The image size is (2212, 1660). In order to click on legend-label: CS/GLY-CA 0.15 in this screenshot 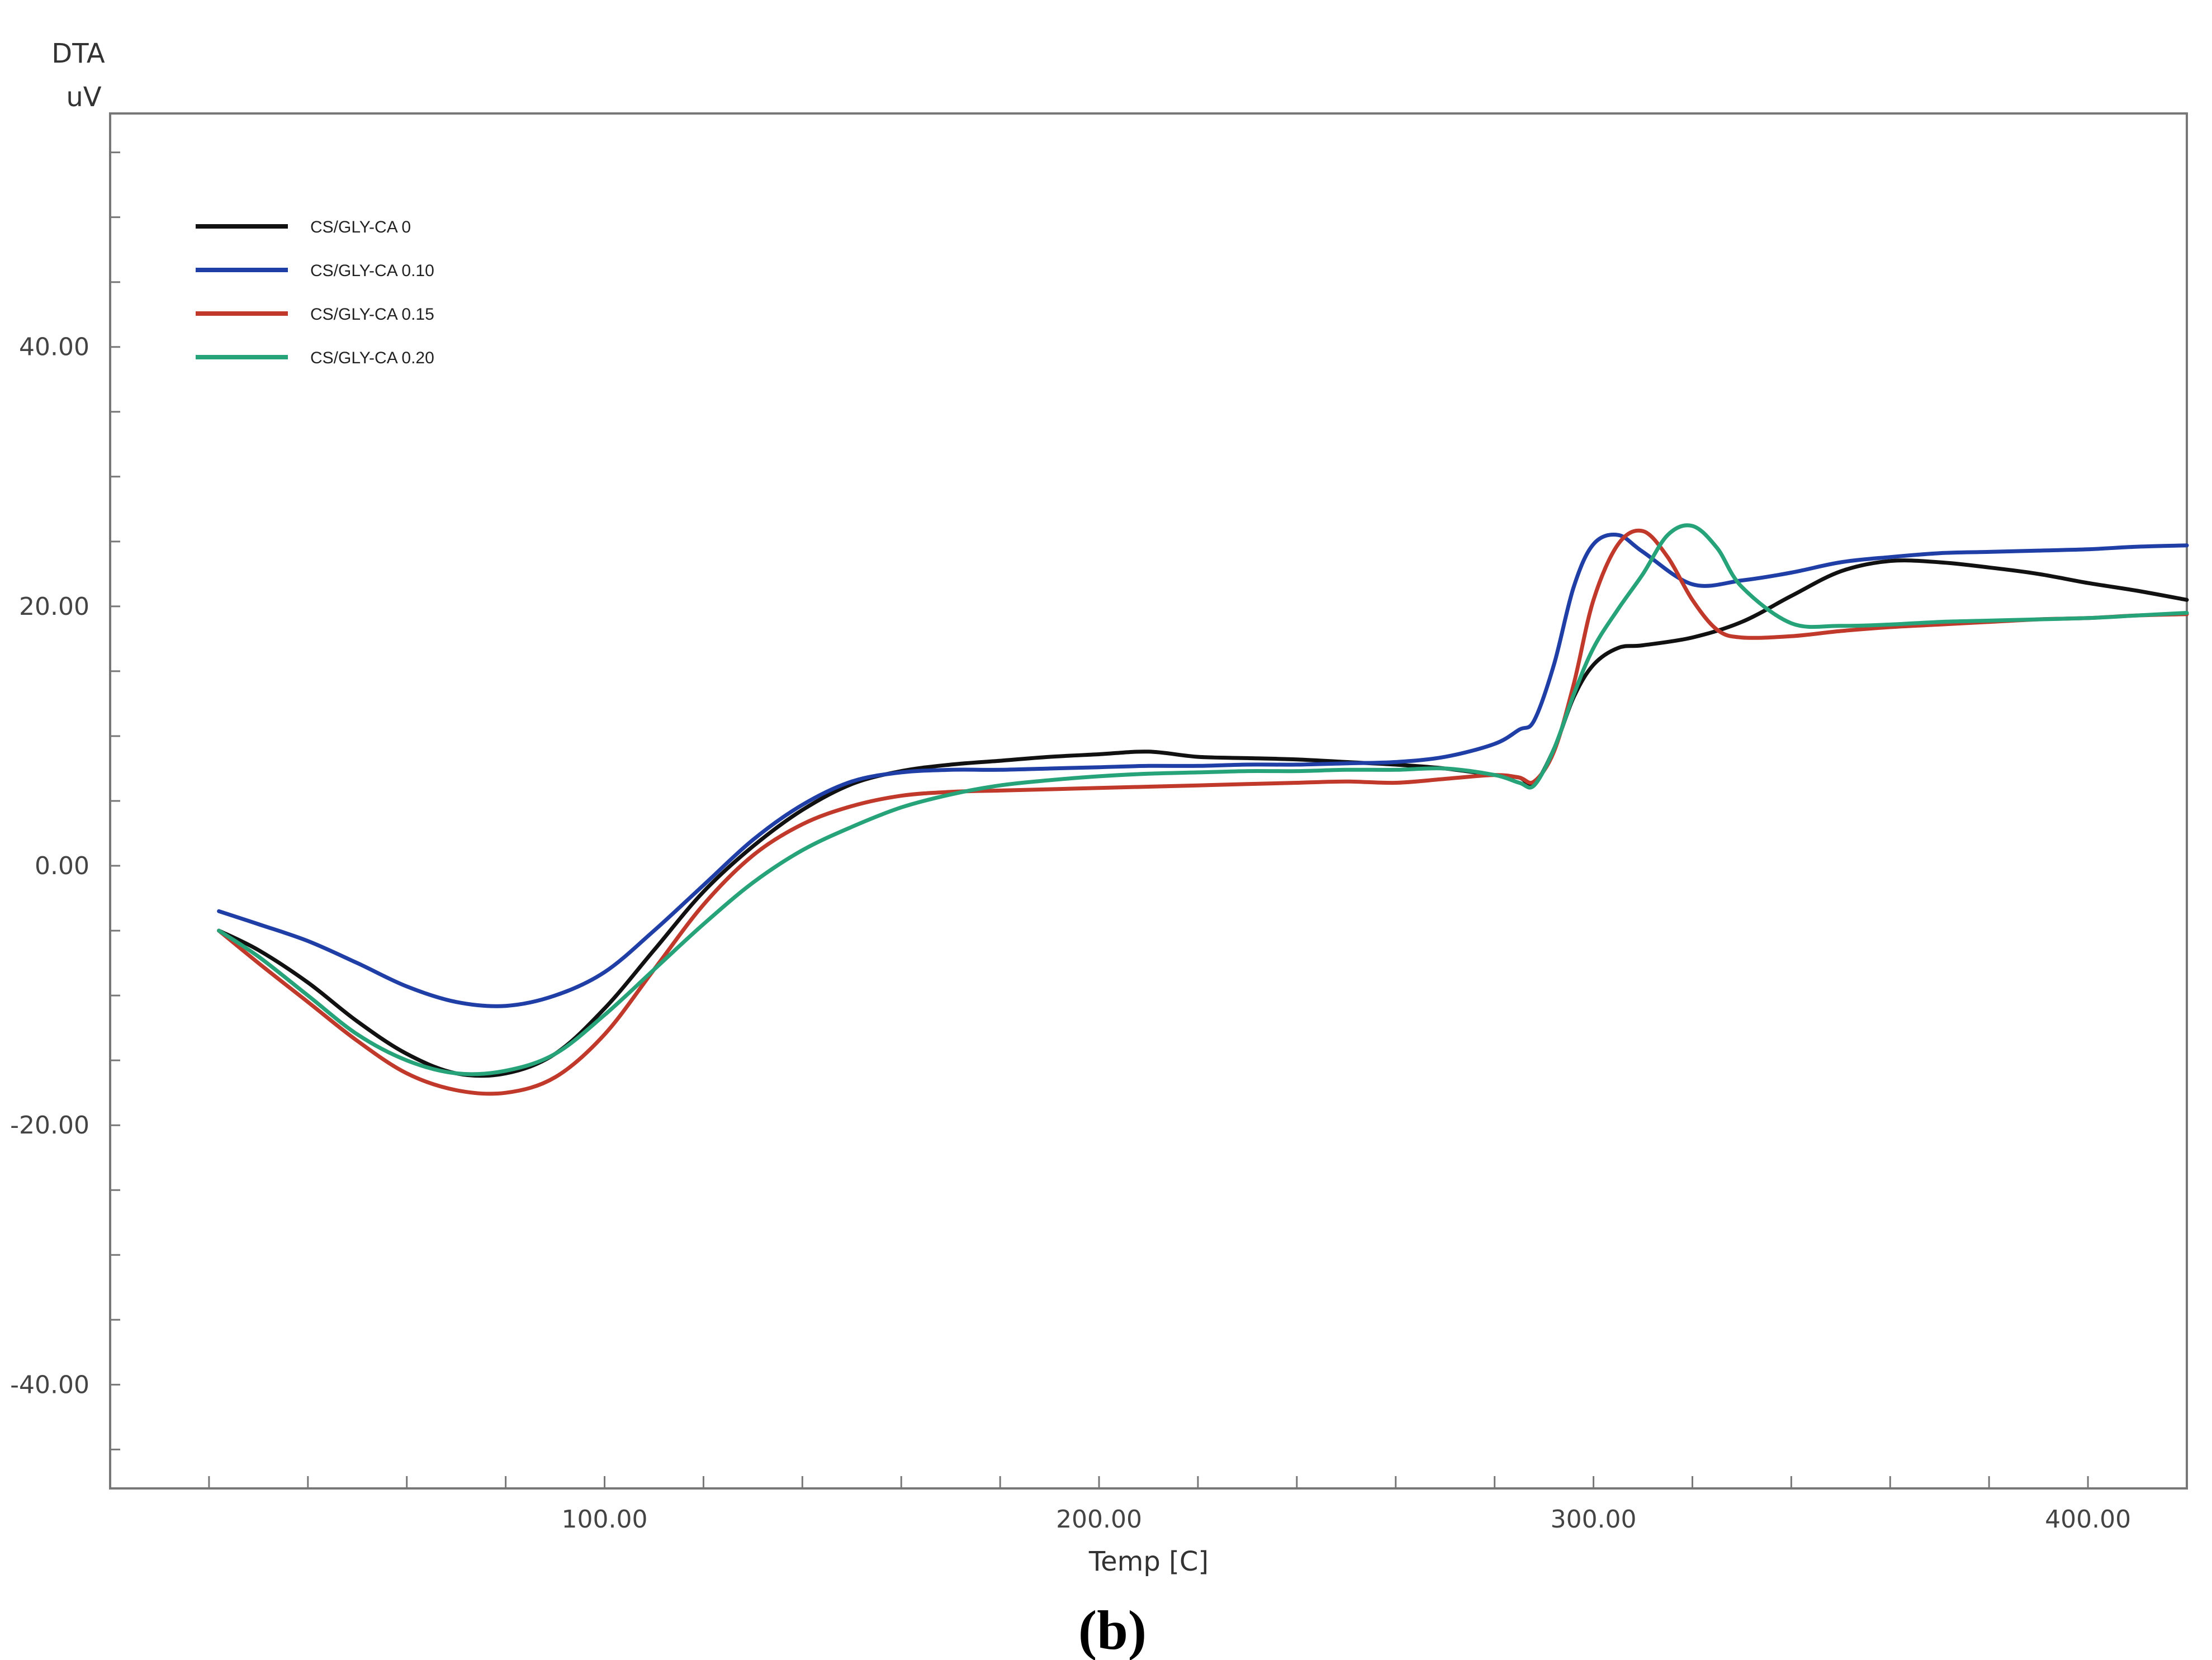, I will do `click(372, 314)`.